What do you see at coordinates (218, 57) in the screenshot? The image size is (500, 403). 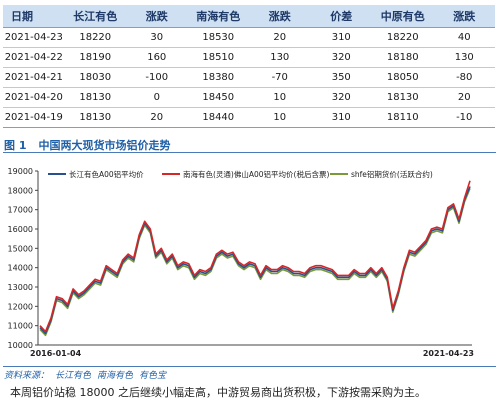 I see `cell-nanhai: 18510` at bounding box center [218, 57].